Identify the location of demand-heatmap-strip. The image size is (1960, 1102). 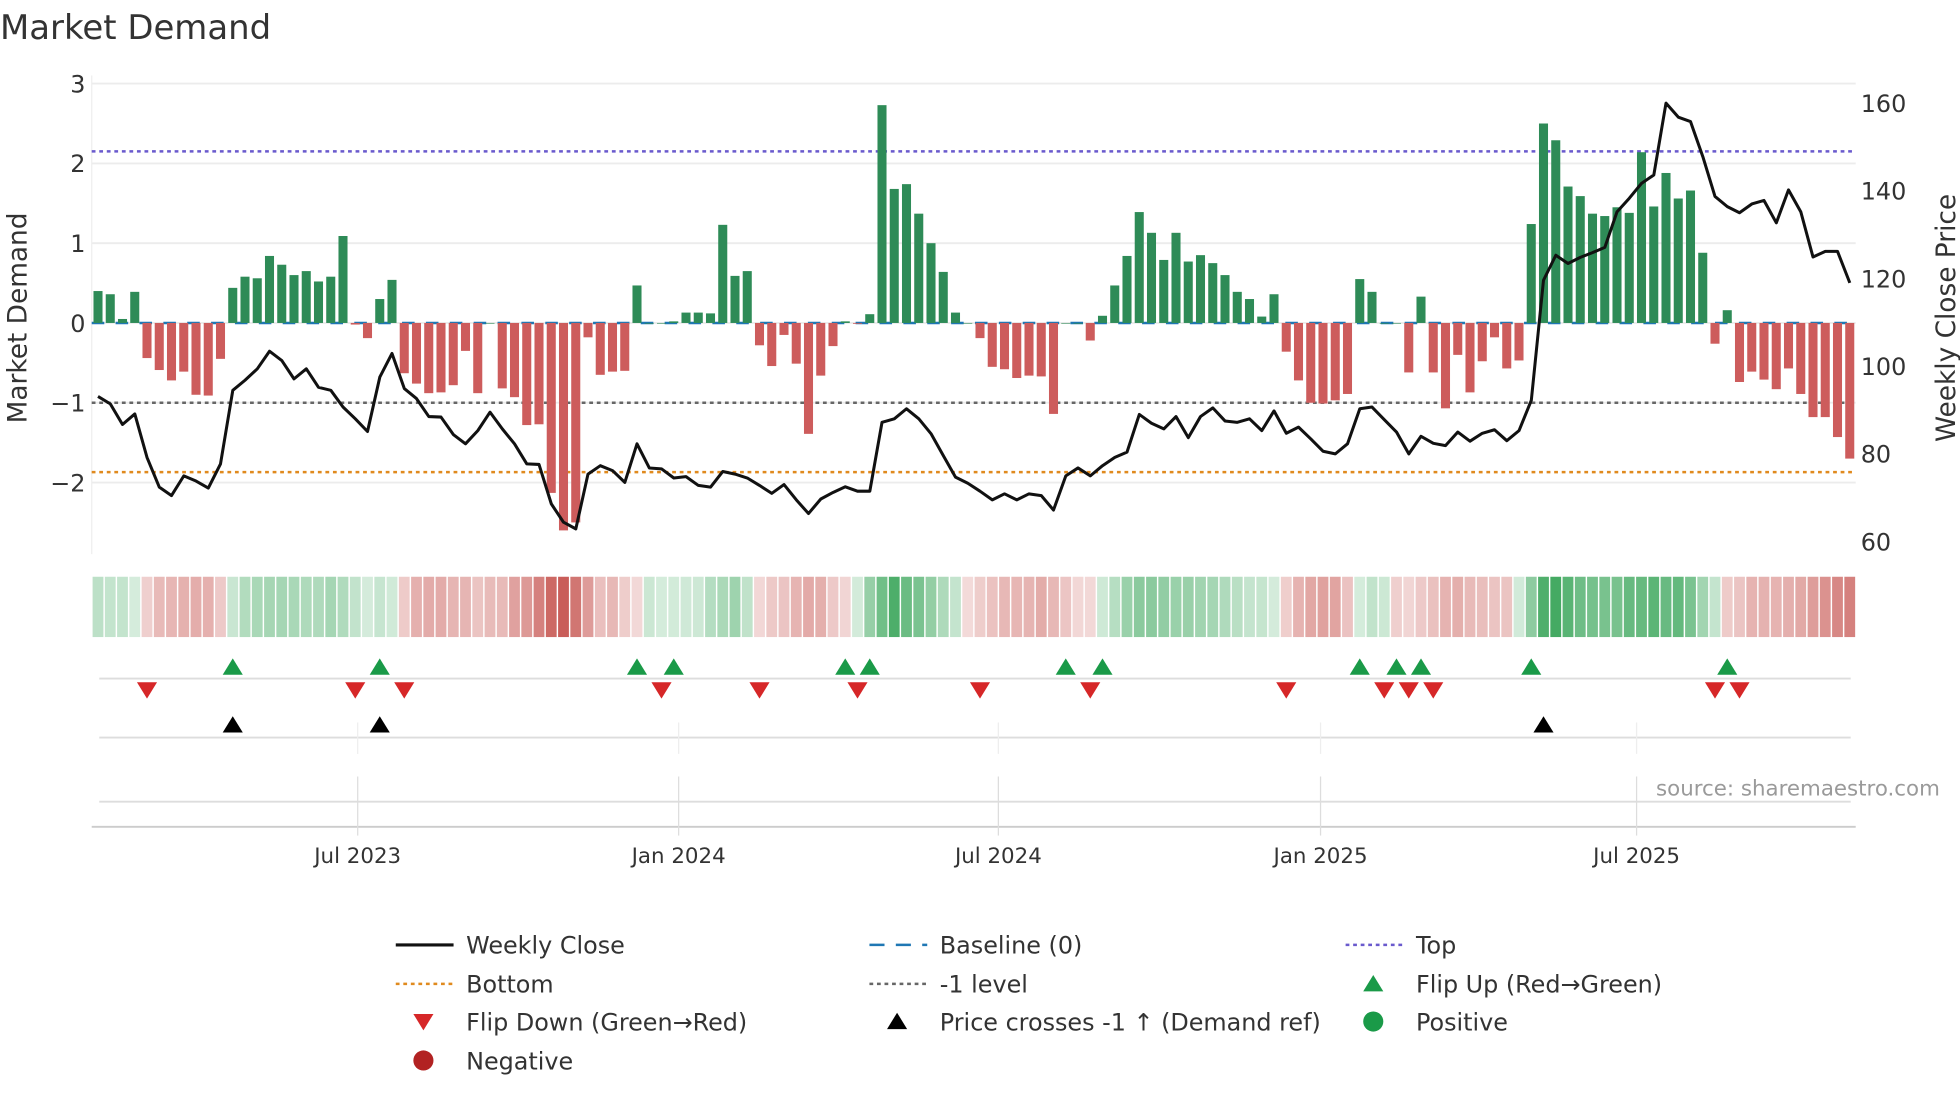
(974, 607).